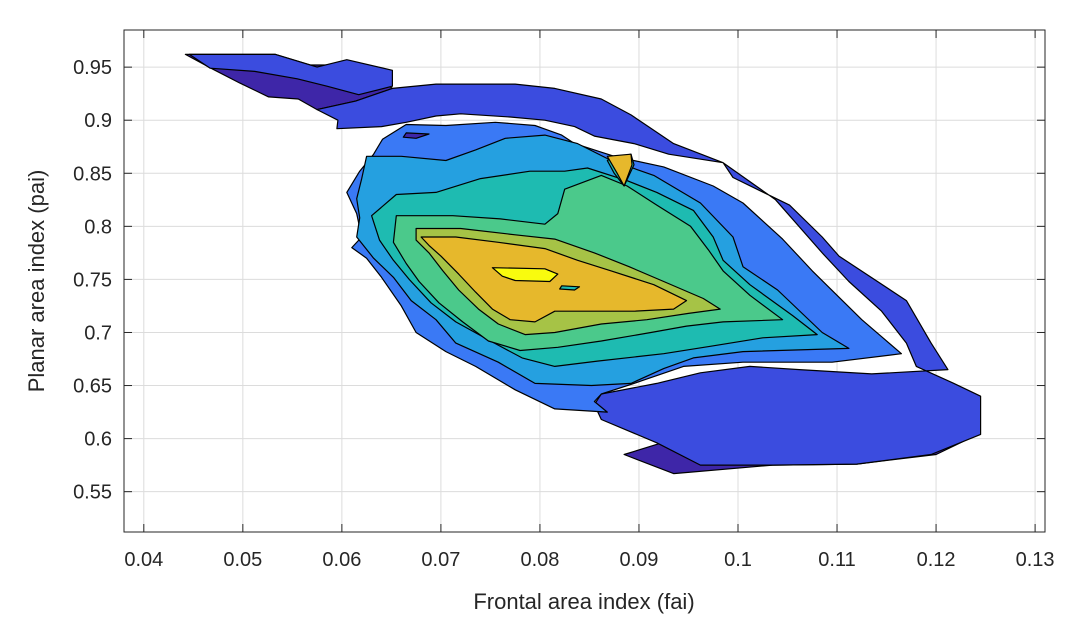 Image resolution: width=1087 pixels, height=629 pixels. What do you see at coordinates (836, 560) in the screenshot?
I see `x-tick-label: 0.11` at bounding box center [836, 560].